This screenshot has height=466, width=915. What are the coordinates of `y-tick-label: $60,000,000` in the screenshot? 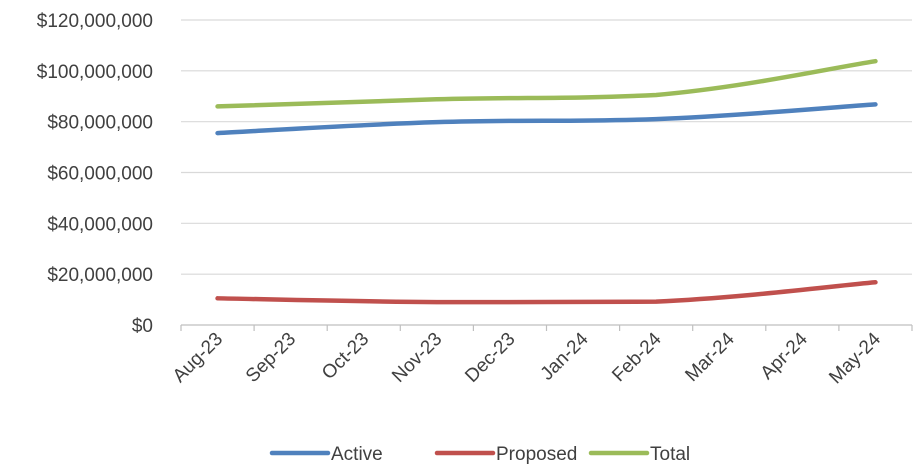 It's located at (100, 174).